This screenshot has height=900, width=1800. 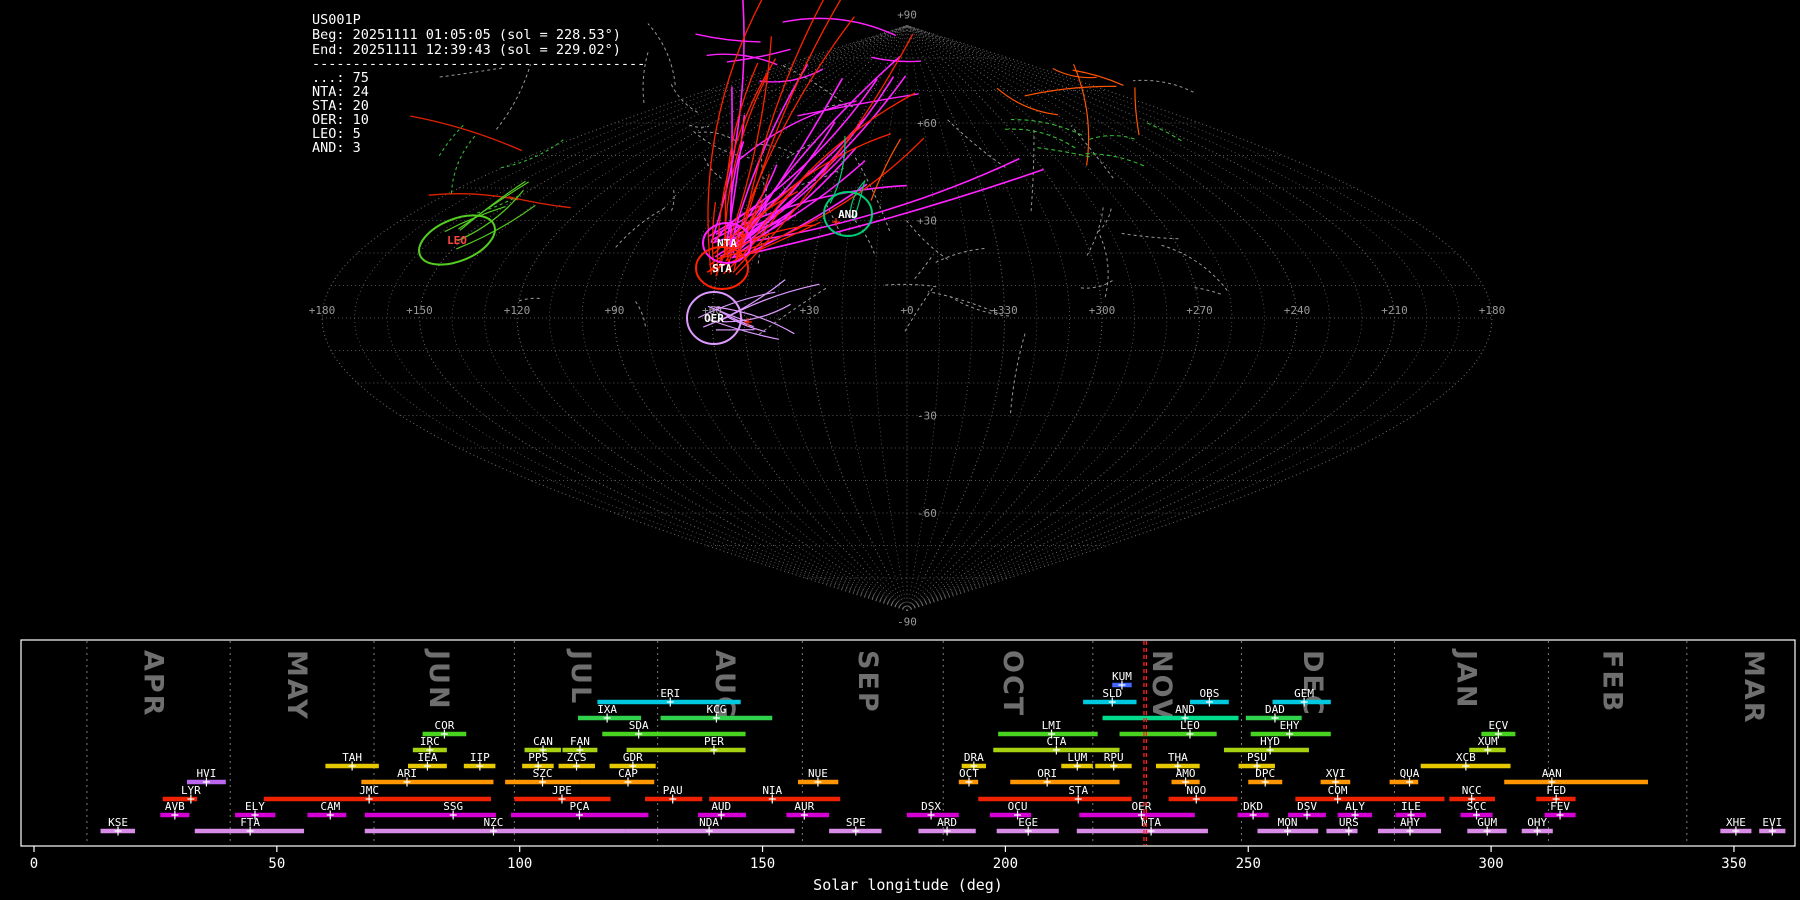 What do you see at coordinates (628, 782) in the screenshot?
I see `shower-peak-mark-CAP` at bounding box center [628, 782].